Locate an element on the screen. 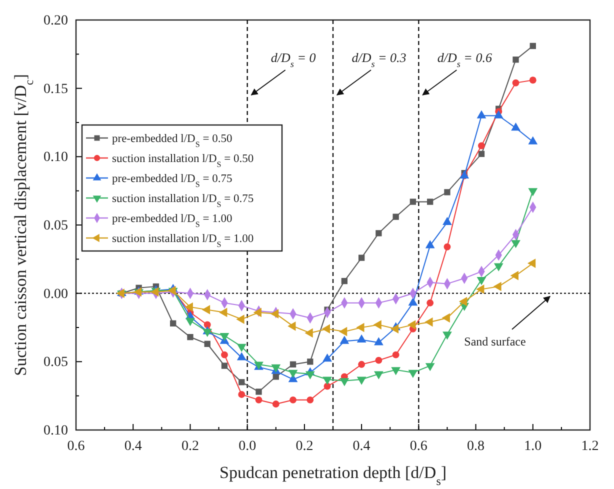 This screenshot has width=614, height=489. x-axis-title: Spudcan penetration depth [d/D$_{s}$] is located at coordinates (333, 475).